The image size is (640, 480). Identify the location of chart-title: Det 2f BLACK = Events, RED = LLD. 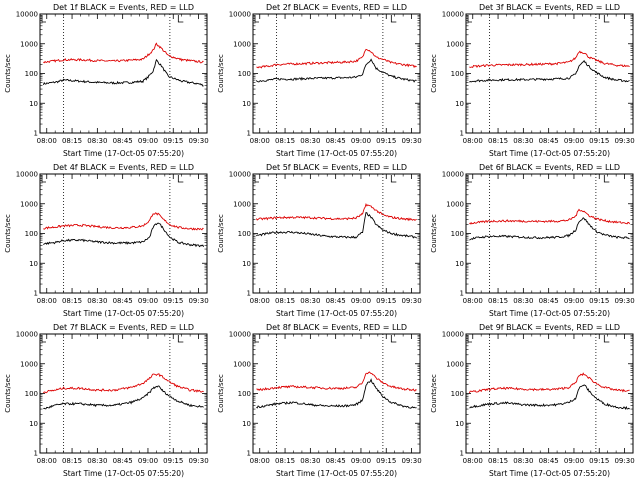
(336, 7).